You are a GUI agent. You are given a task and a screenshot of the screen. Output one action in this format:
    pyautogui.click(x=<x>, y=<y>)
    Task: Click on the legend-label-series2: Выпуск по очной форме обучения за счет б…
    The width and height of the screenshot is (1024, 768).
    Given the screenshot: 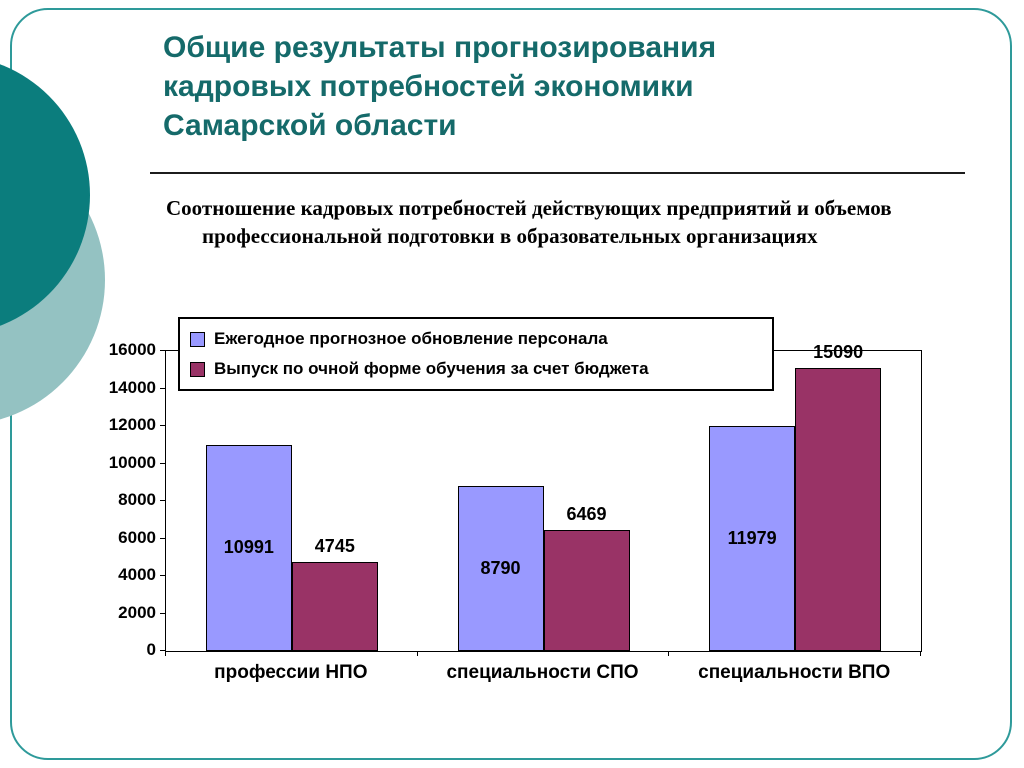 What is the action you would take?
    pyautogui.click(x=431, y=368)
    